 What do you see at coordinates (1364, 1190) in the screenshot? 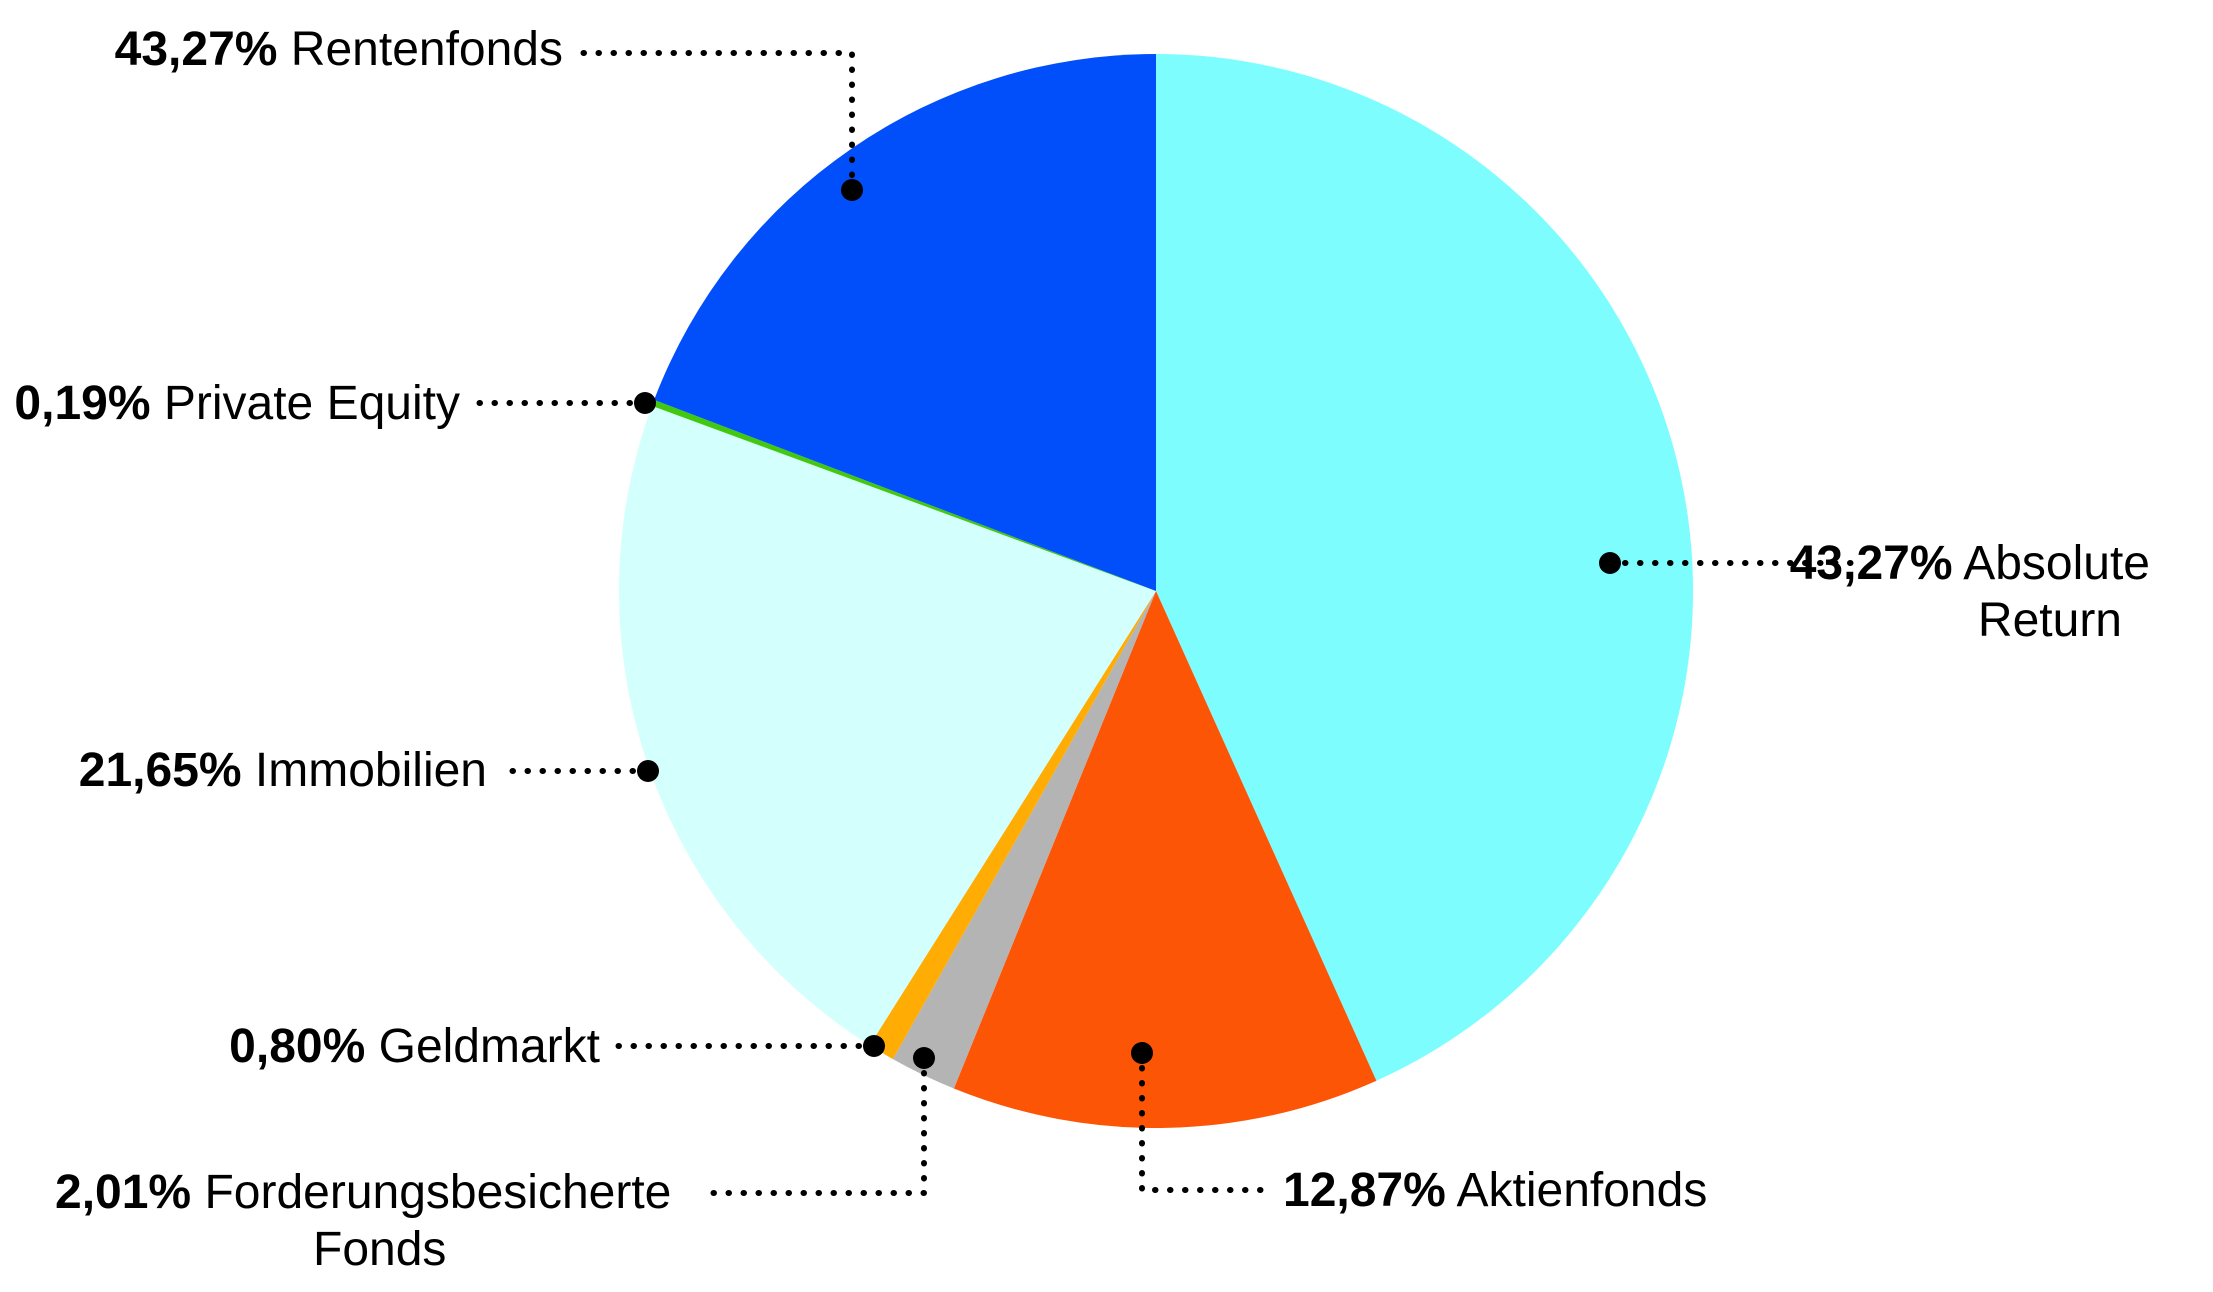
I see `label-aktienfonds-percent: 12,87%` at bounding box center [1364, 1190].